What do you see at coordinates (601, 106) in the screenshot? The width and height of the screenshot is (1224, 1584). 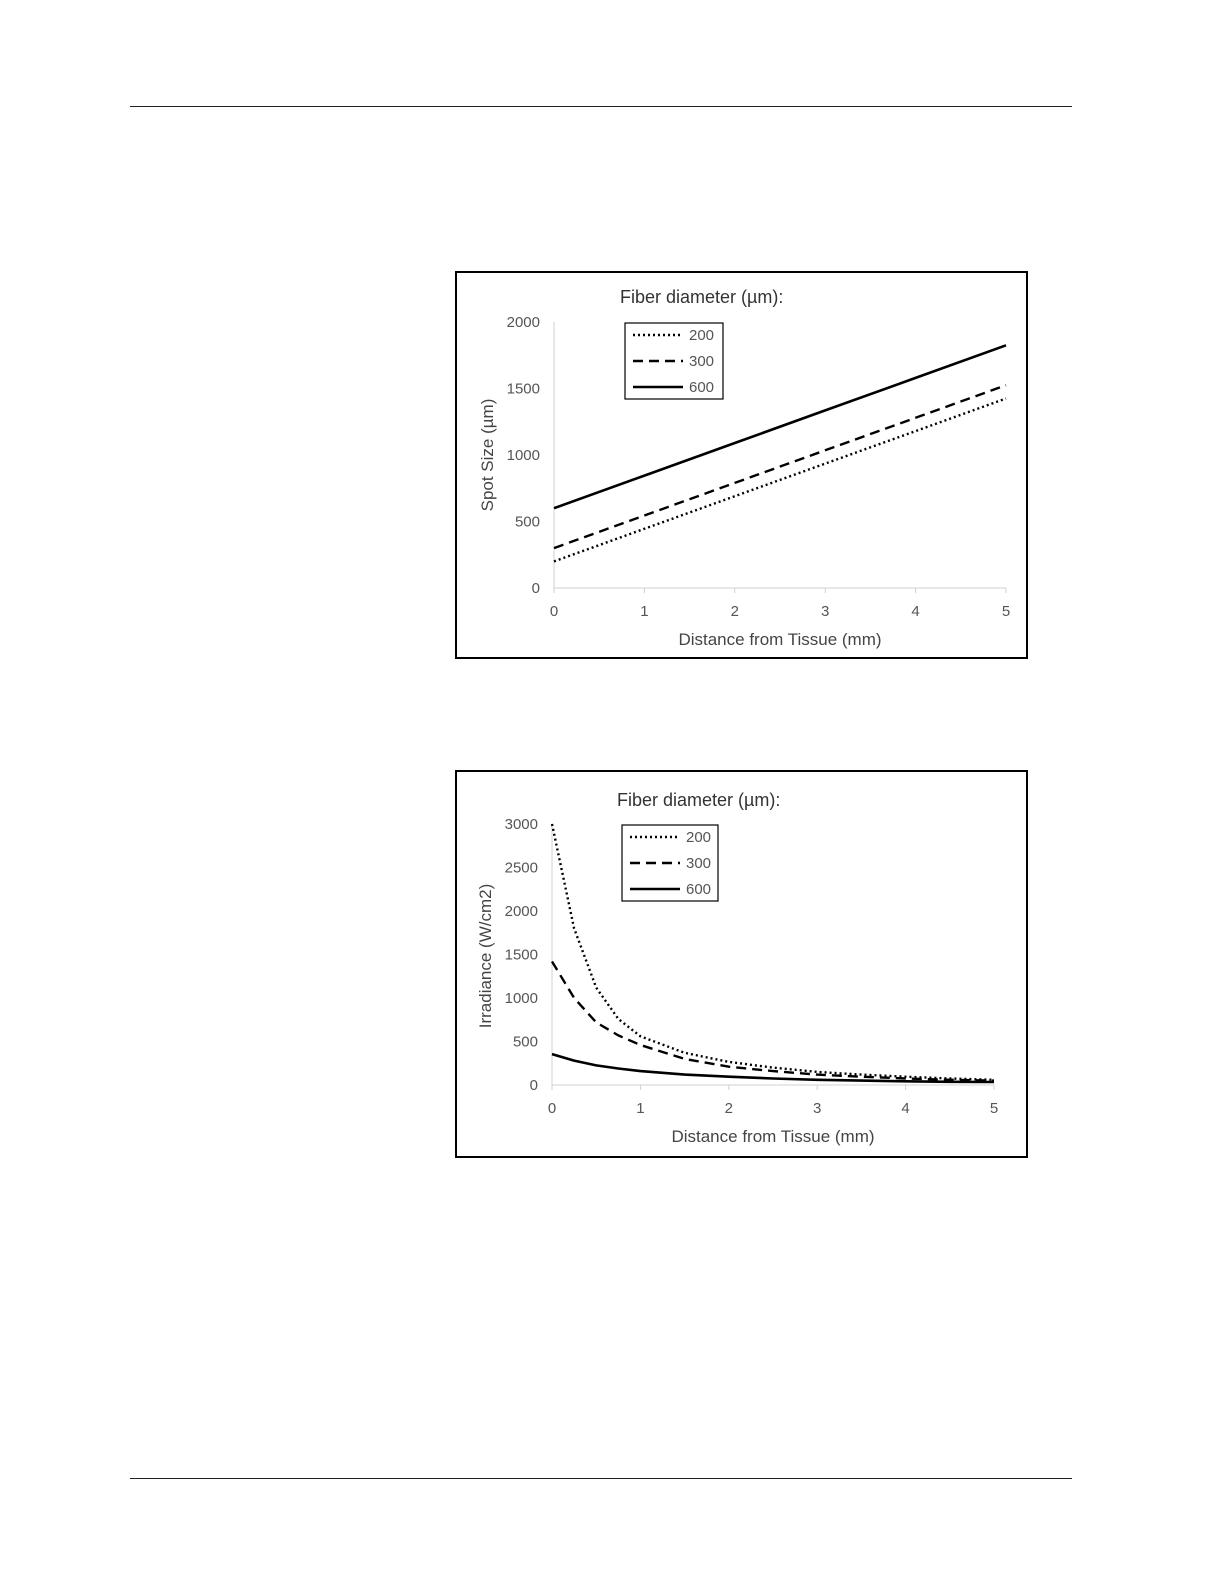 I see `header-rule` at bounding box center [601, 106].